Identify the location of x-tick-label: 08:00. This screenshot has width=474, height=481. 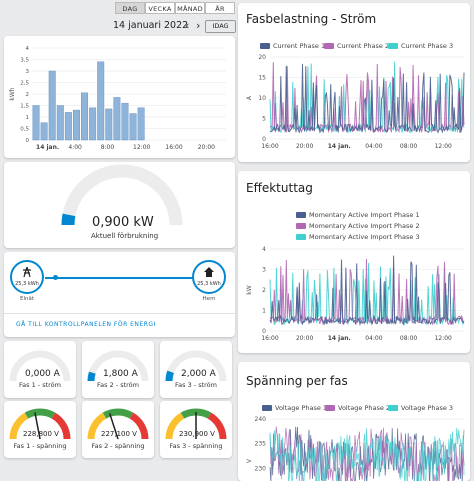
(408, 338).